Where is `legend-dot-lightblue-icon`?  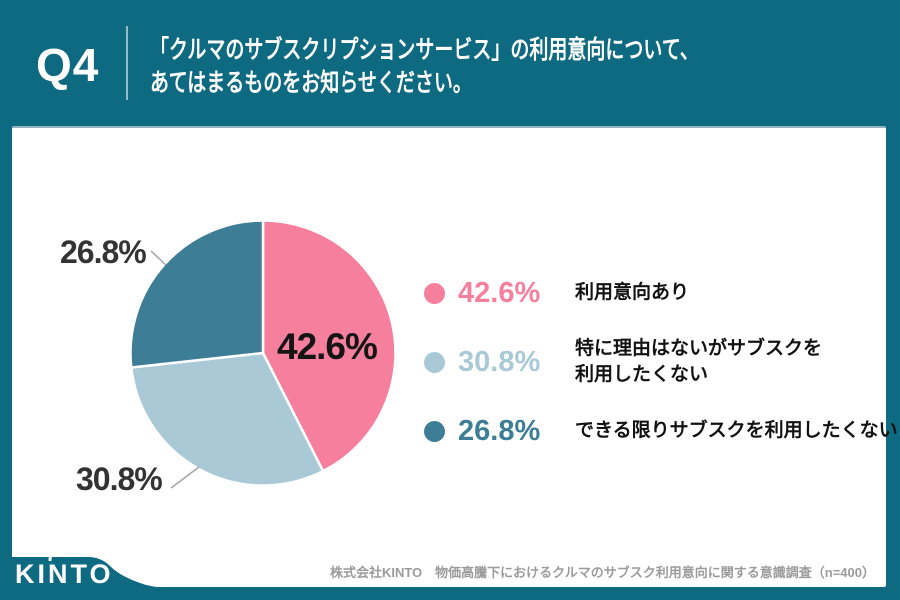
legend-dot-lightblue-icon is located at coordinates (434, 362).